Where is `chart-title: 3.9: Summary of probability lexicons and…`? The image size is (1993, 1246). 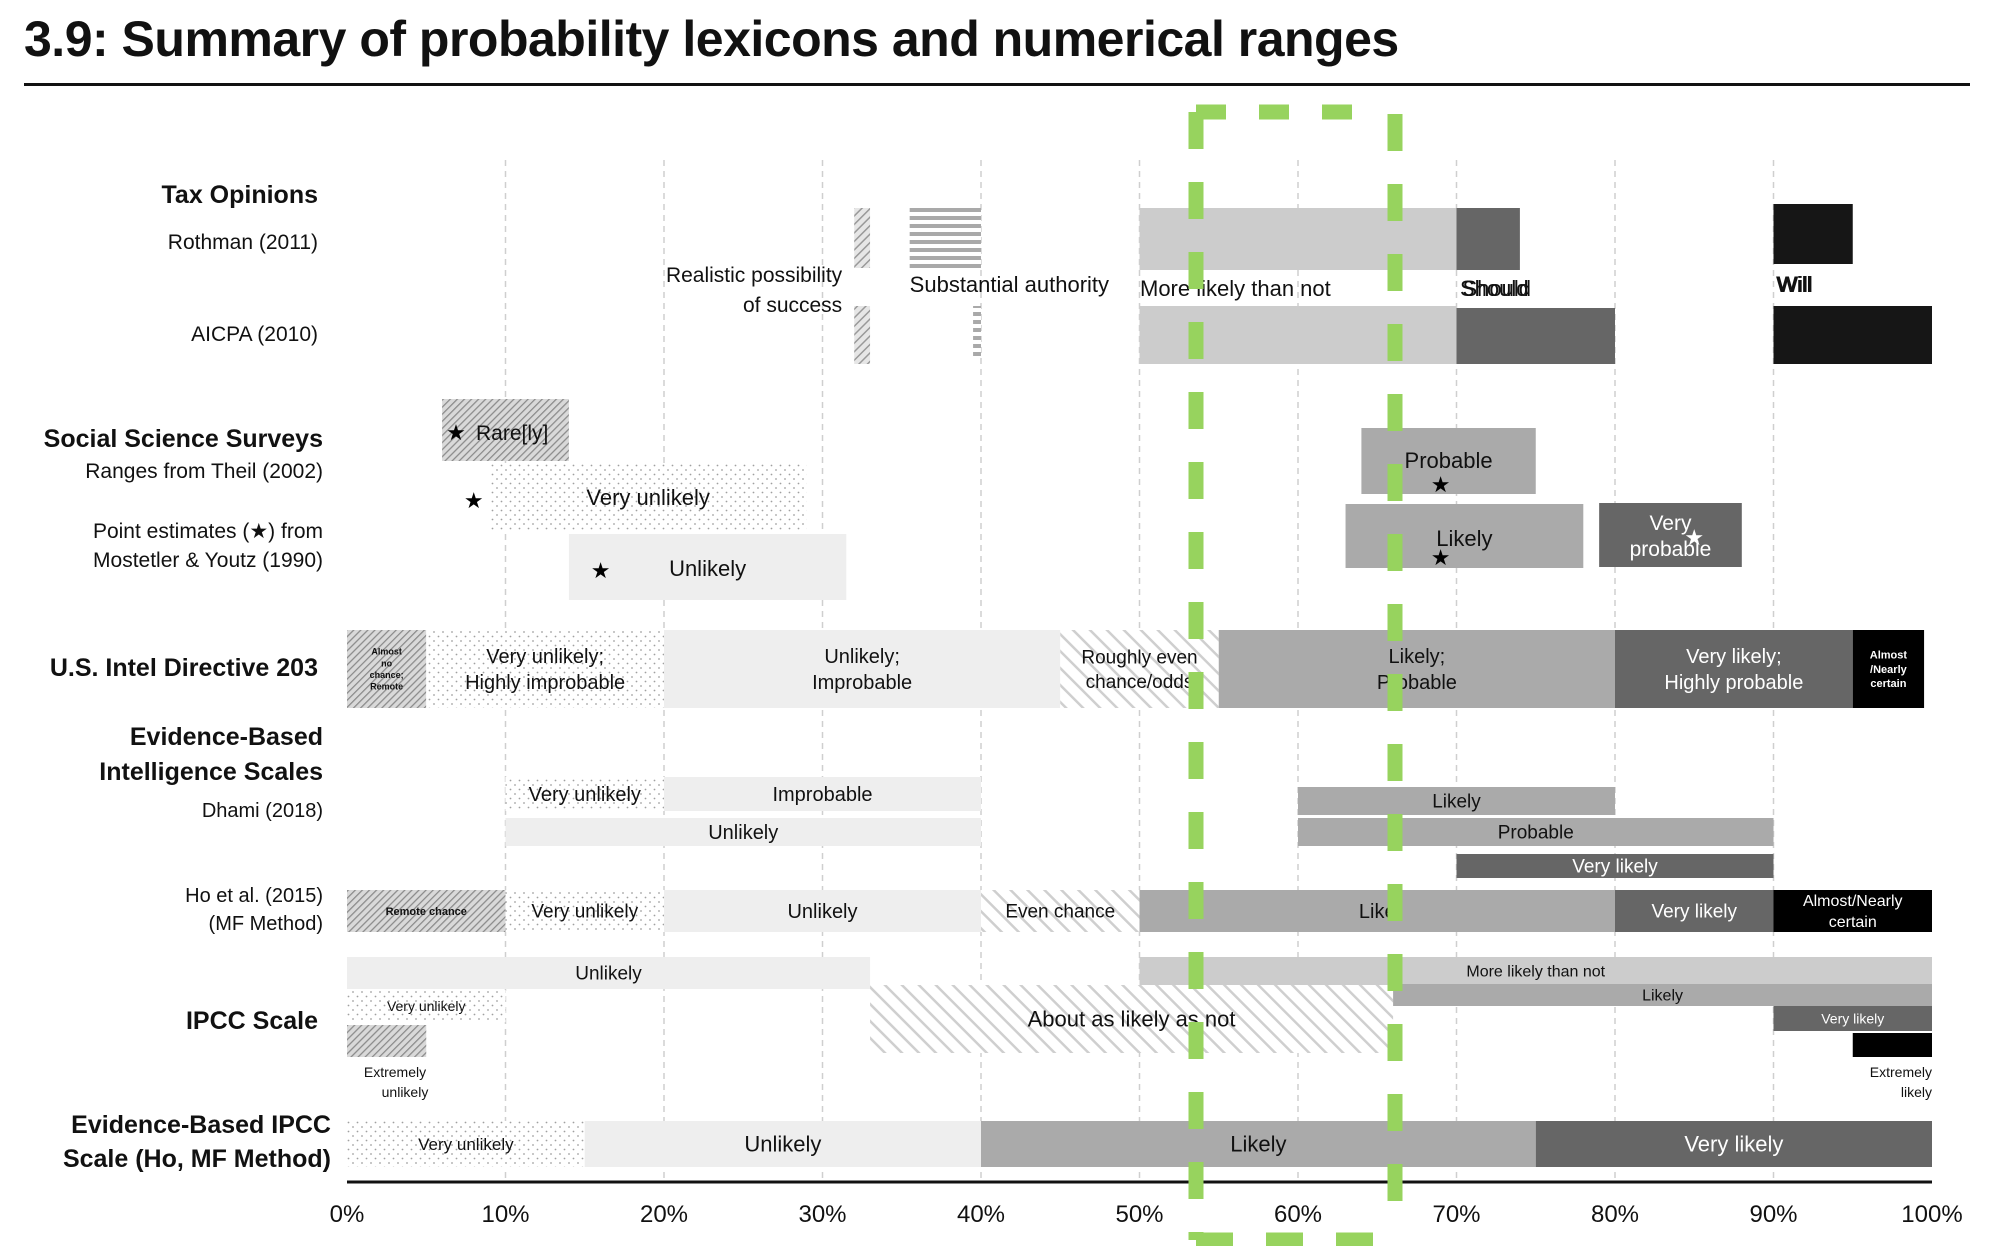 chart-title: 3.9: Summary of probability lexicons and… is located at coordinates (711, 39).